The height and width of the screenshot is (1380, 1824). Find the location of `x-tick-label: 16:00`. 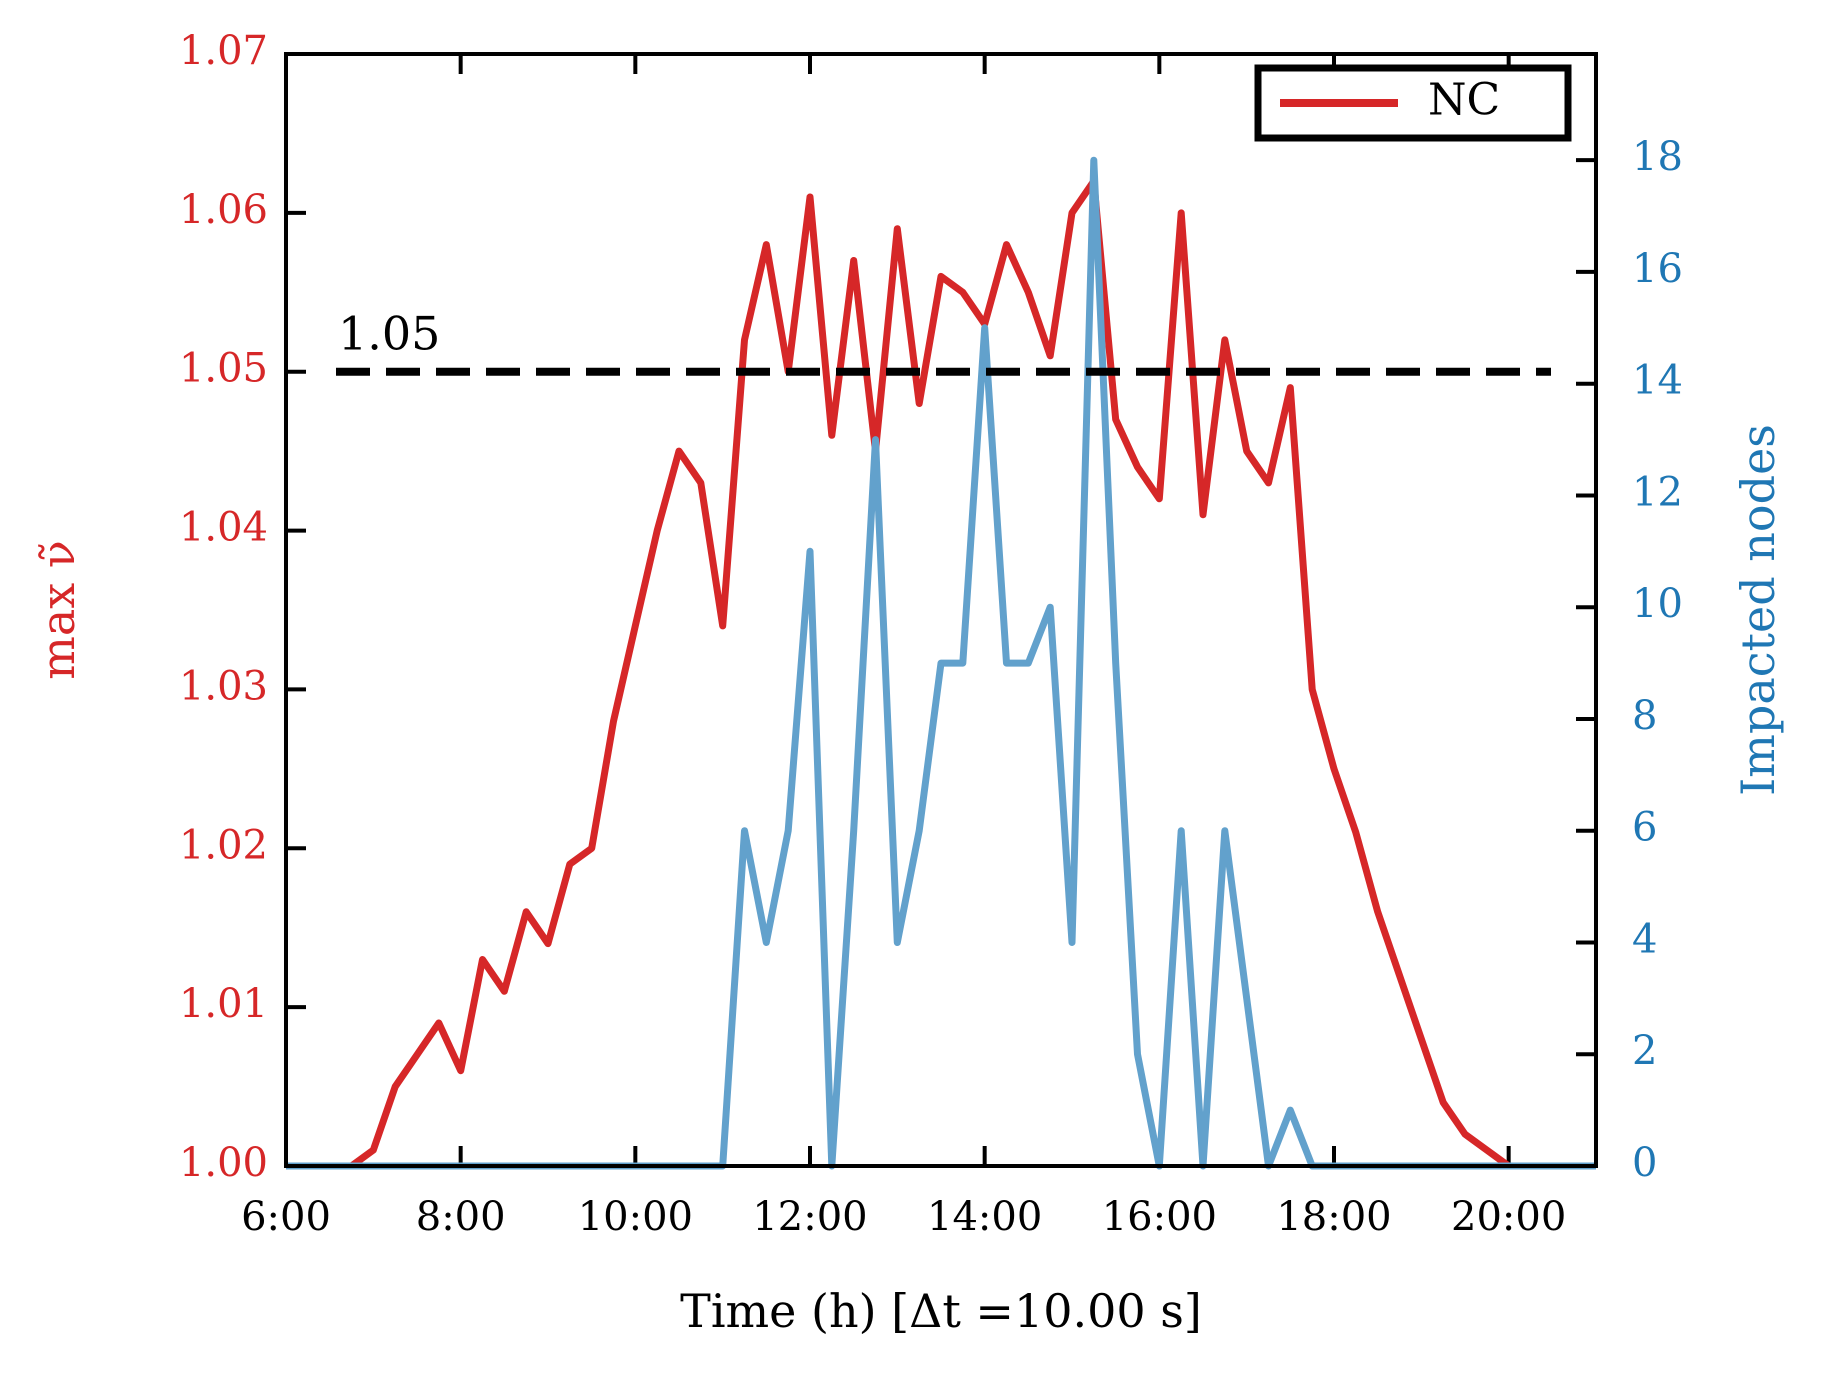

x-tick-label: 16:00 is located at coordinates (1159, 1217).